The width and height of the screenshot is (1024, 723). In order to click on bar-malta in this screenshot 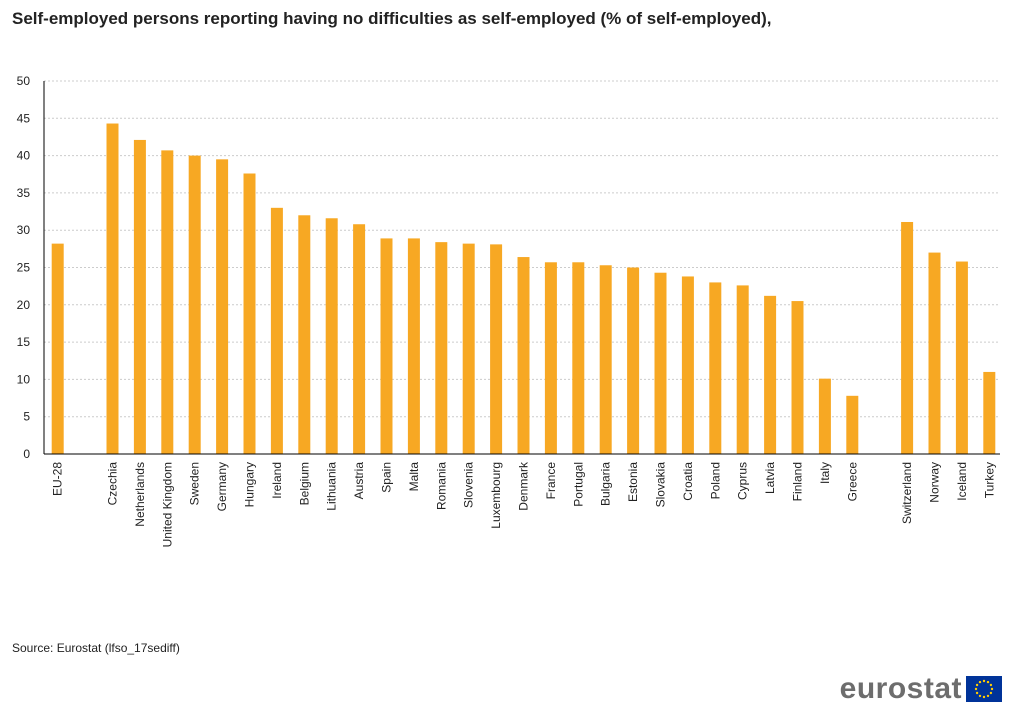, I will do `click(413, 346)`.